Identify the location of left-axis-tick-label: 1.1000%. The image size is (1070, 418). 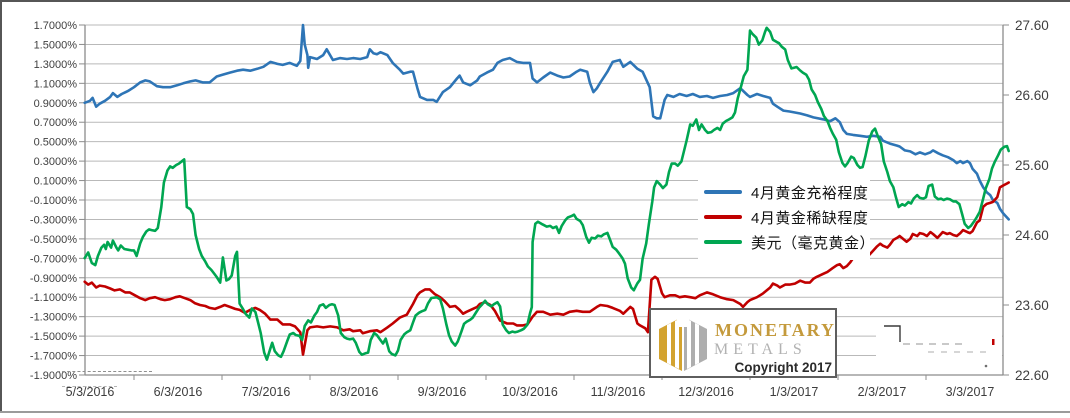
(56, 84).